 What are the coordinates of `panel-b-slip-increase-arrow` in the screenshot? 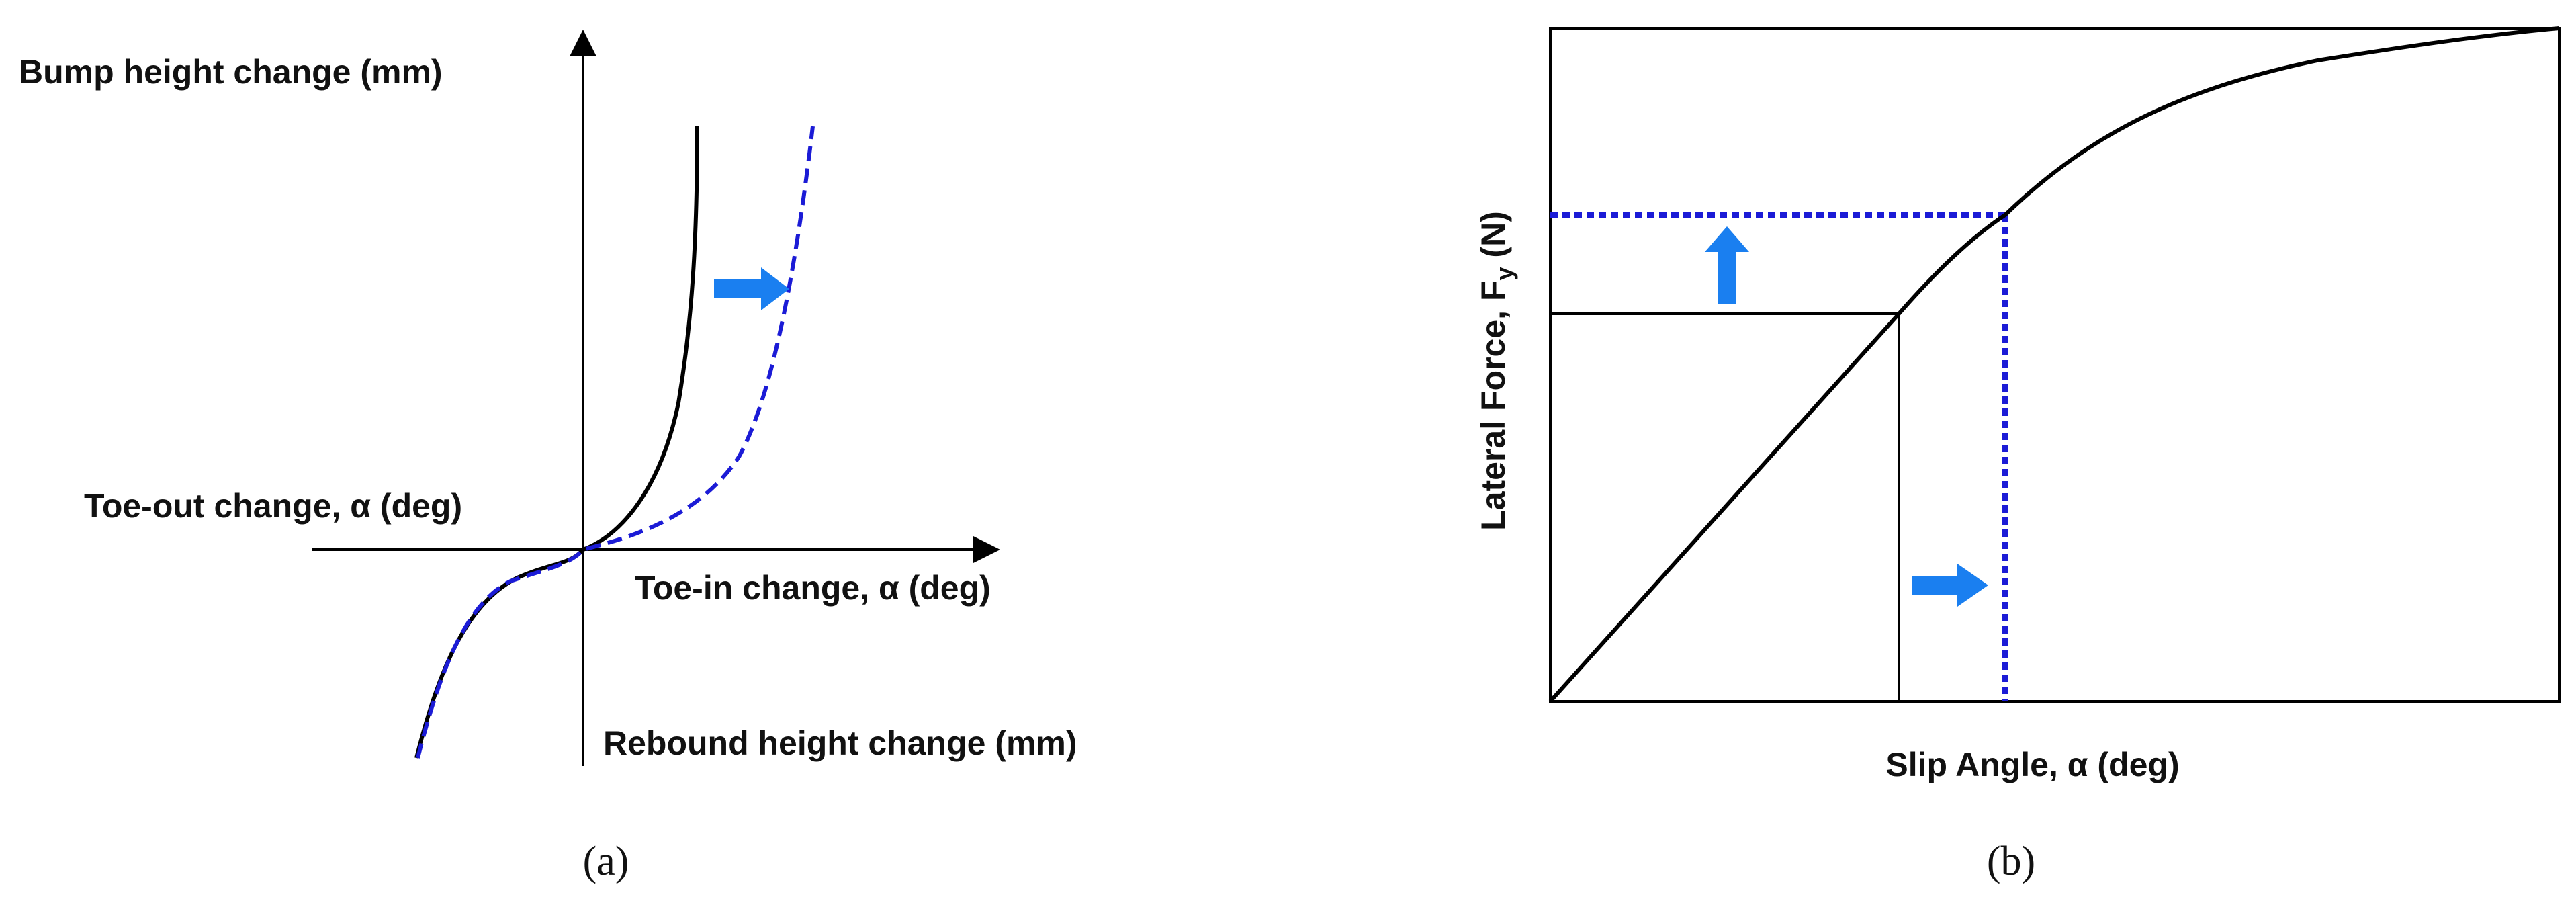 It's located at (1950, 585).